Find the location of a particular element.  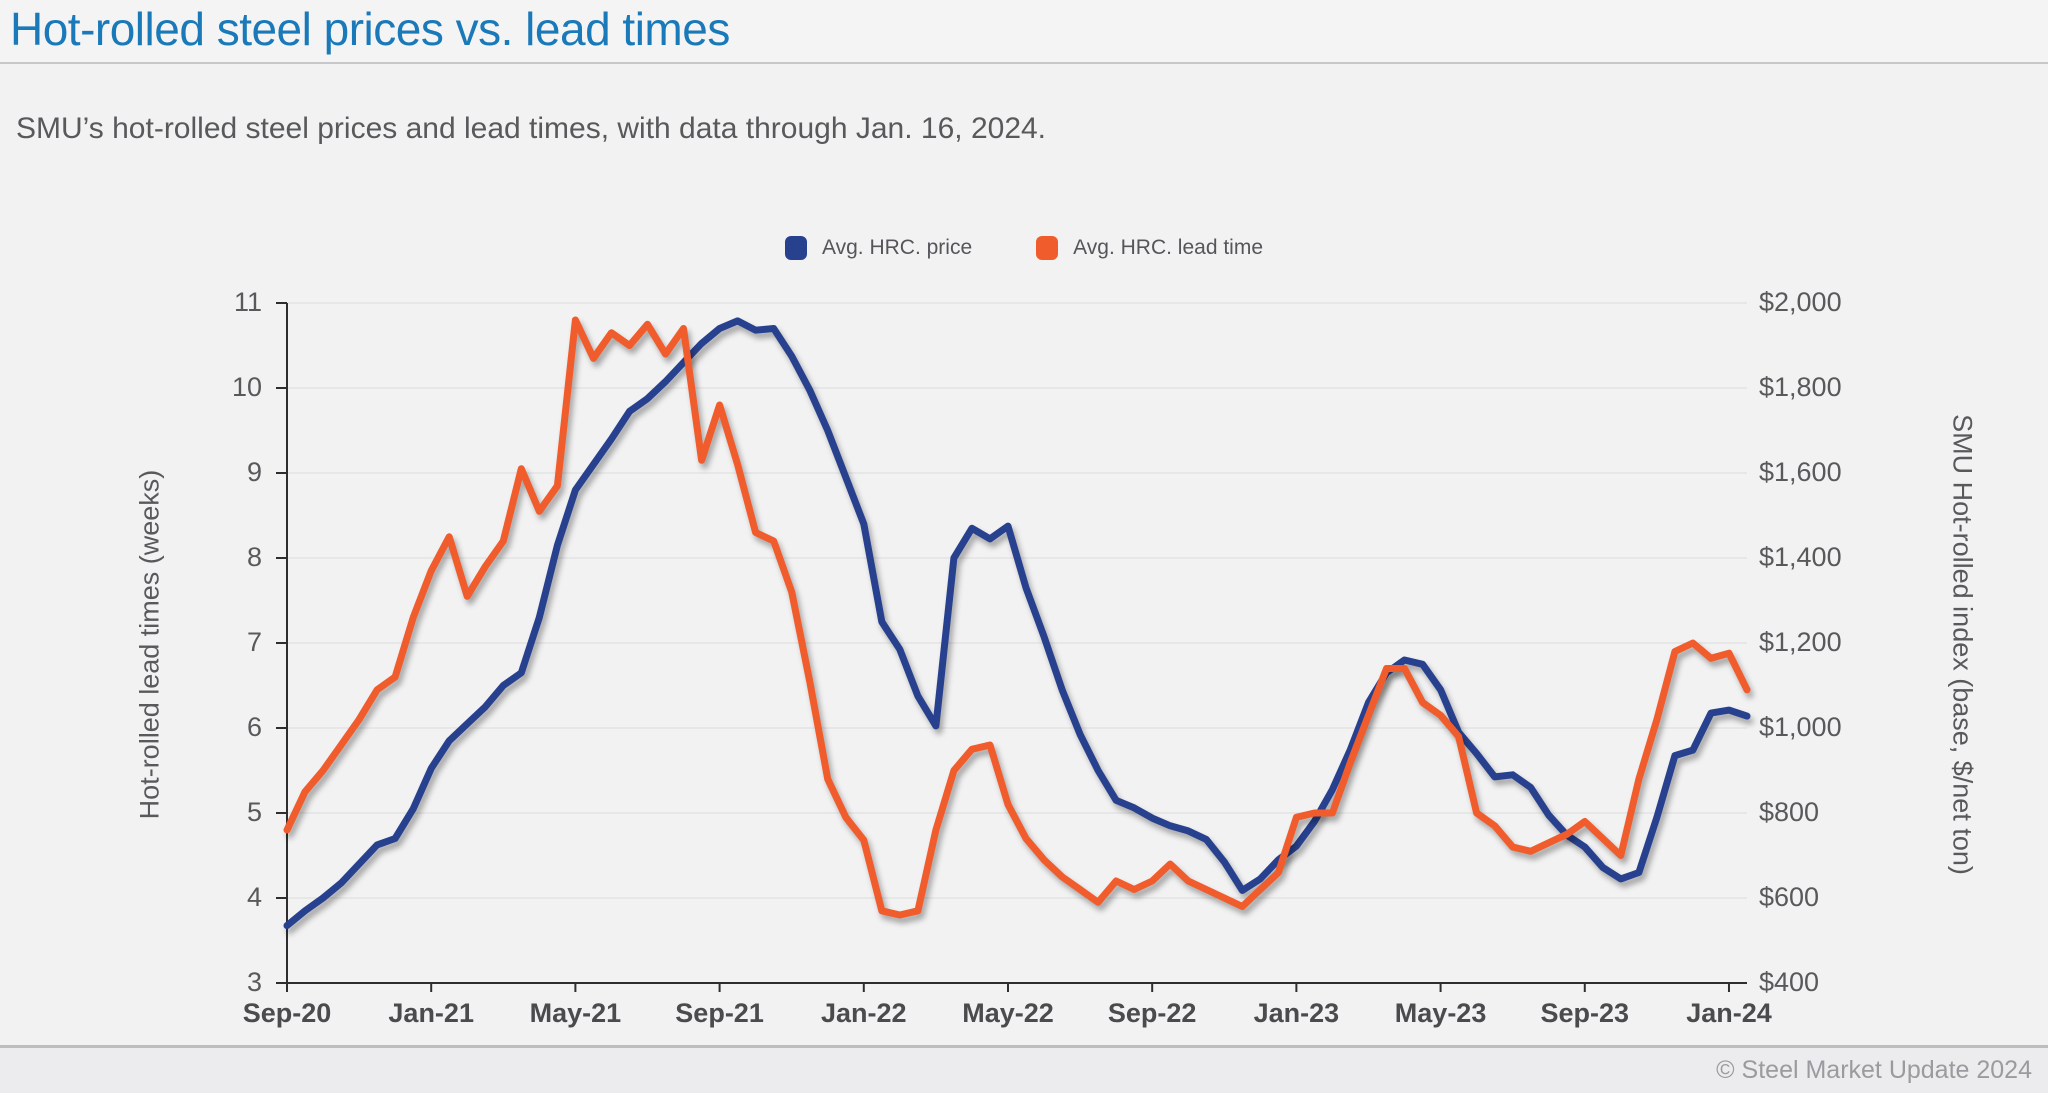

x-axis-tick-label: Jan-21 is located at coordinates (431, 1013).